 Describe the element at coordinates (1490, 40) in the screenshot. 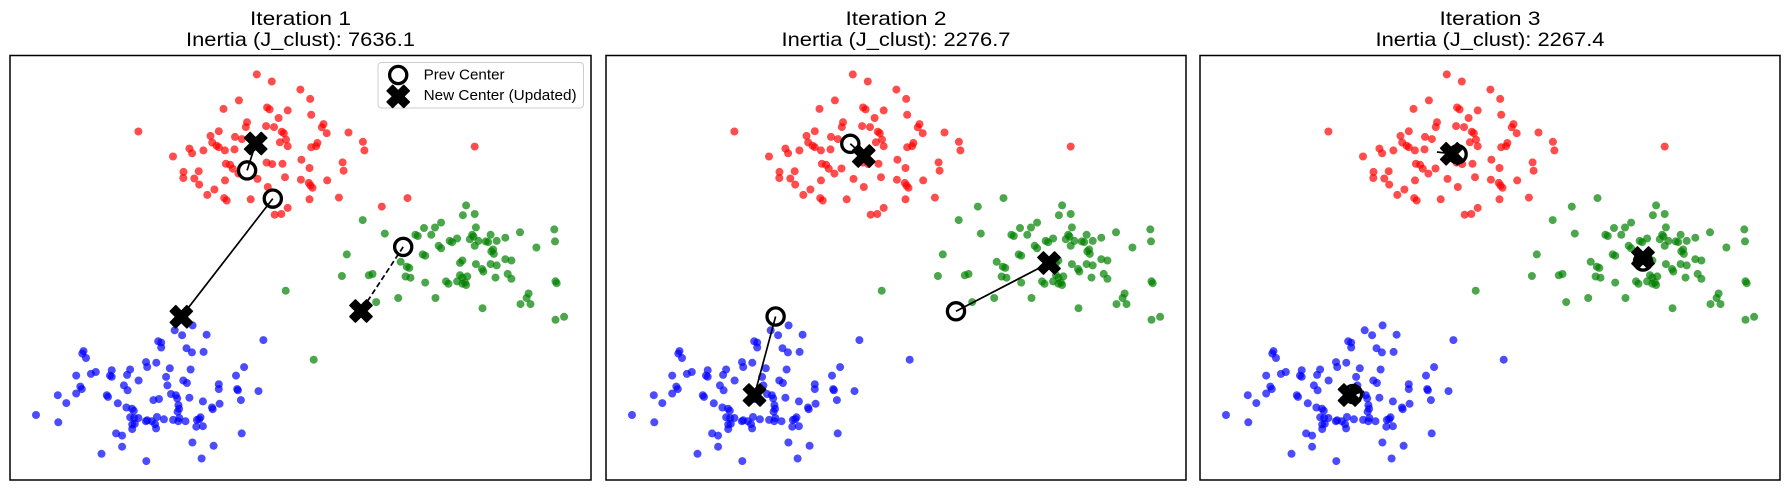

I see `svg-text: Inertia (J_clust): 2267.4` at that location.